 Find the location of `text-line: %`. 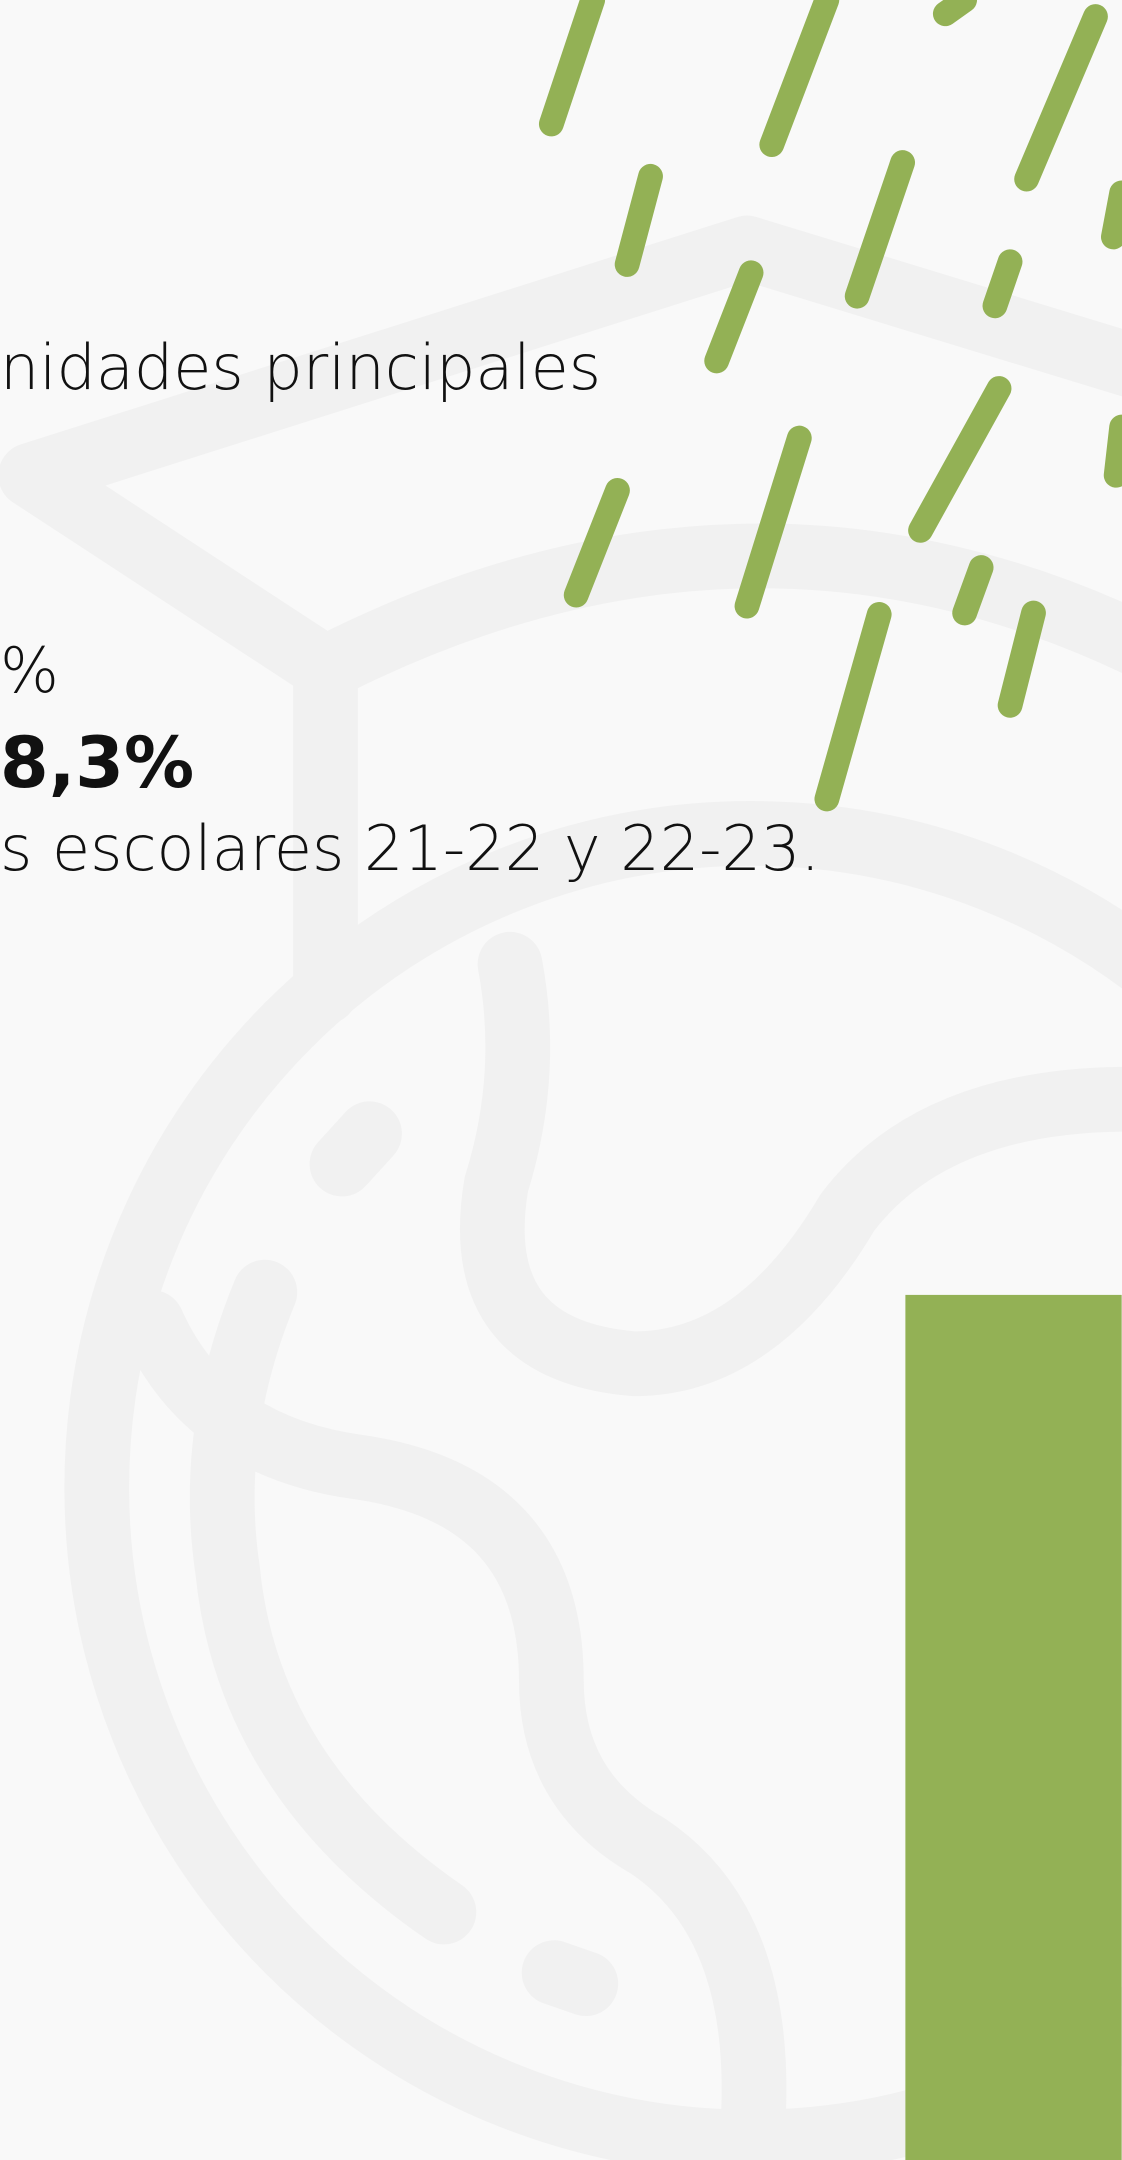

text-line: % is located at coordinates (29, 670).